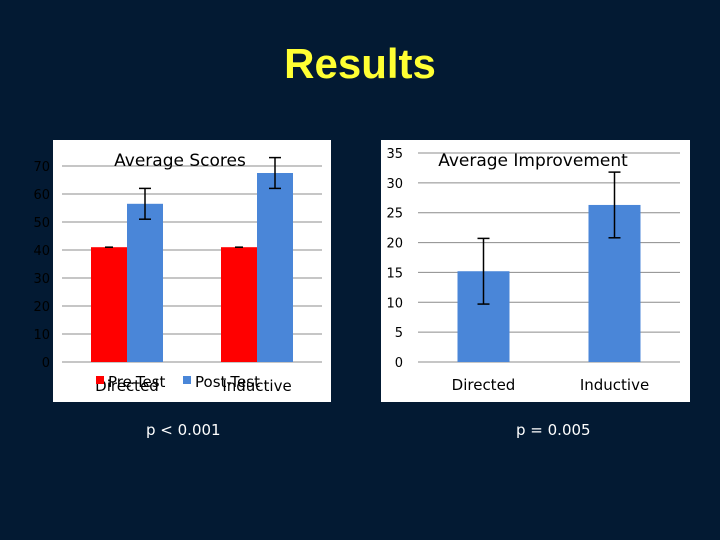 This screenshot has height=540, width=720. What do you see at coordinates (533, 161) in the screenshot?
I see `chart-title: Average Improvement` at bounding box center [533, 161].